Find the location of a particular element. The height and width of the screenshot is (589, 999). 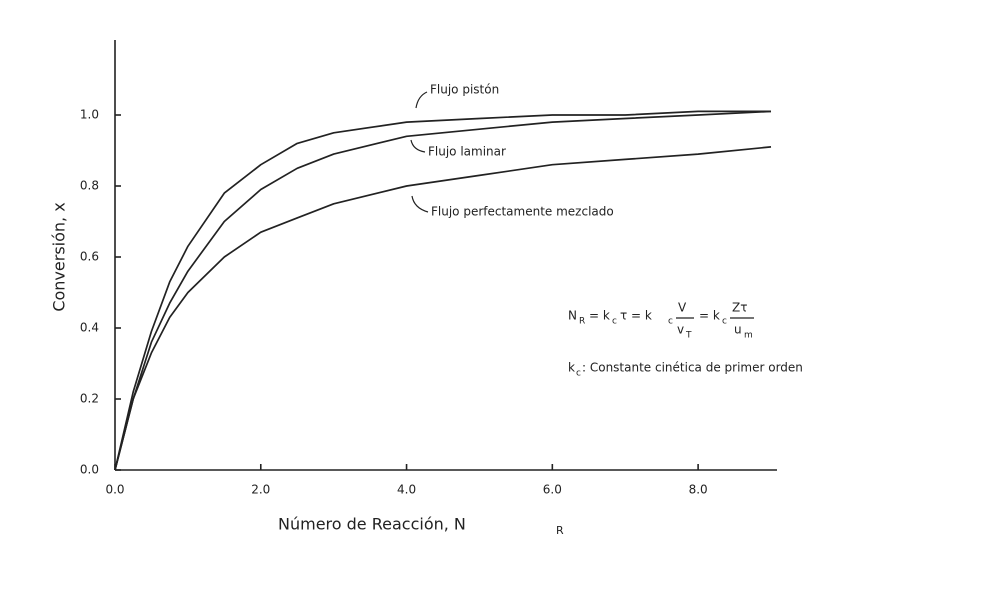

x-tick-label: 8.0 is located at coordinates (698, 490).